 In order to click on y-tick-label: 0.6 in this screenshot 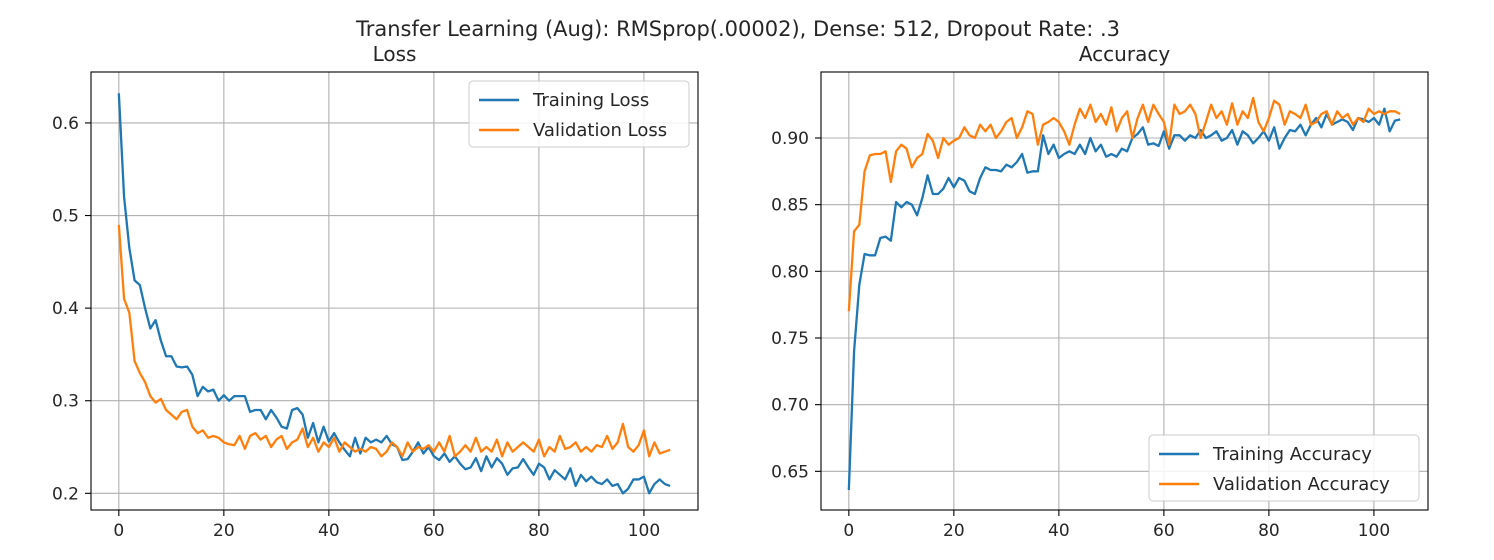, I will do `click(65, 124)`.